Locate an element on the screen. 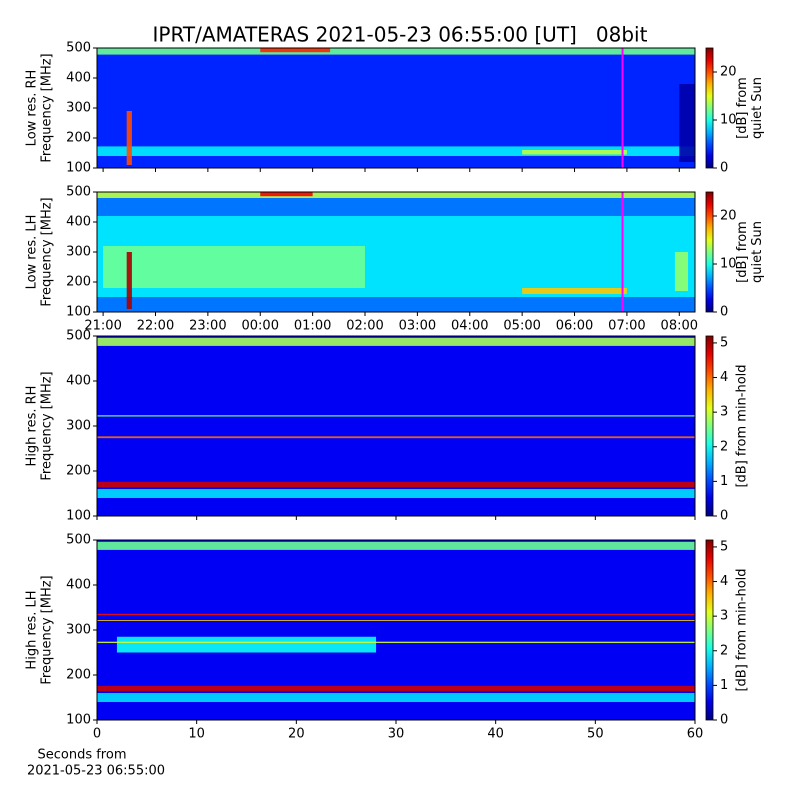 The width and height of the screenshot is (800, 800). y-axis-label: Low res. RH is located at coordinates (32, 108).